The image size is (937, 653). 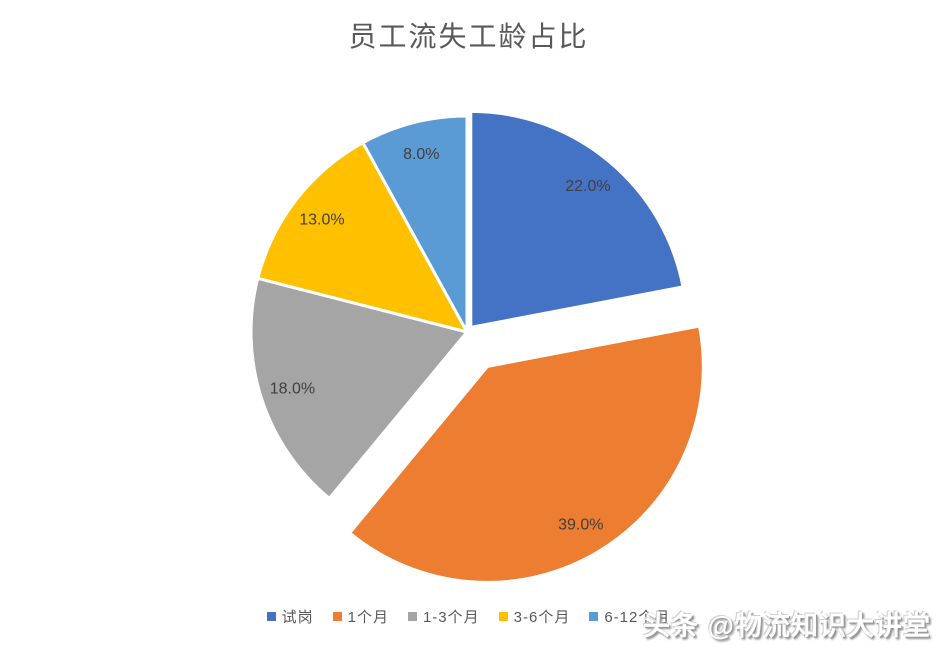 What do you see at coordinates (292, 389) in the screenshot?
I see `pie-slice-label: 18.0%` at bounding box center [292, 389].